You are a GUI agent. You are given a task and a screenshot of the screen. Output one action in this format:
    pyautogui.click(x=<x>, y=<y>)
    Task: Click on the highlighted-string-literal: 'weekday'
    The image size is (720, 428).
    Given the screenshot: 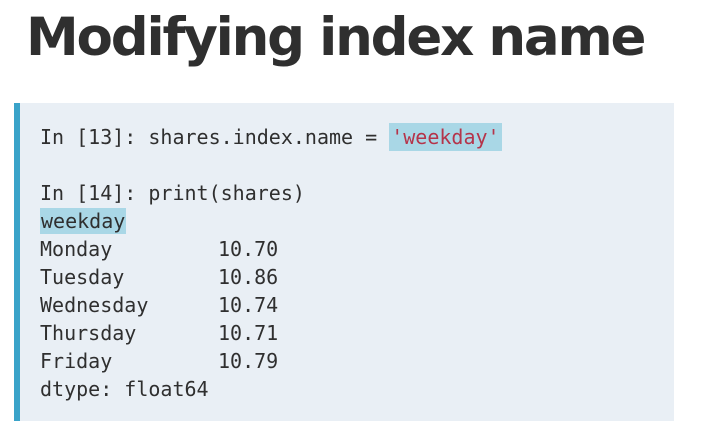 What is the action you would take?
    pyautogui.click(x=445, y=137)
    